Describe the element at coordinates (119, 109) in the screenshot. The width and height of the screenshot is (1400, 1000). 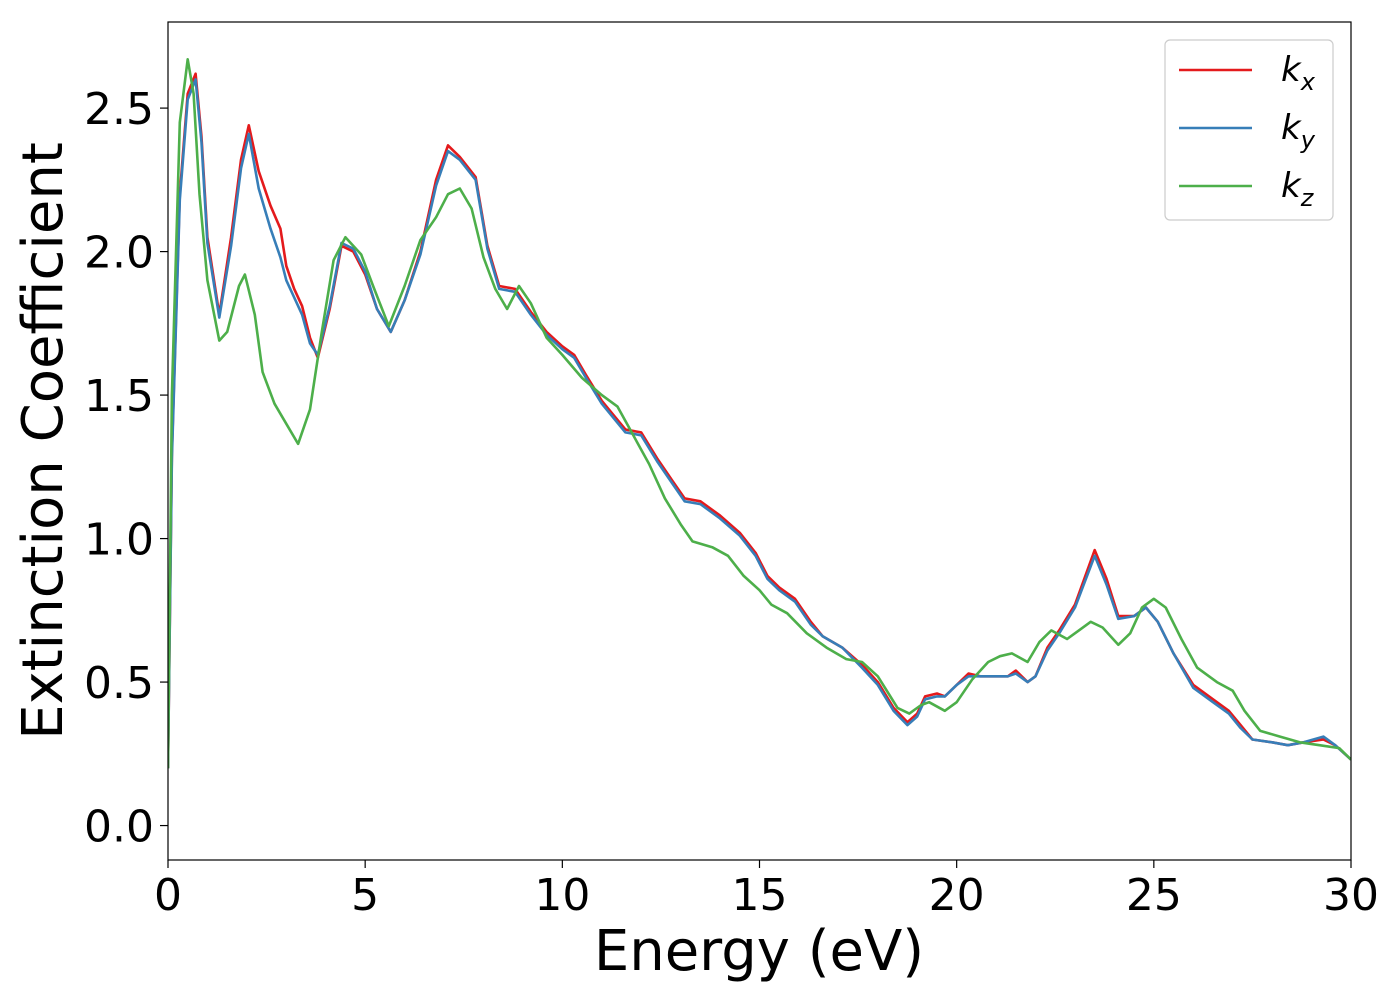
I see `y-tick-label: 2.5` at that location.